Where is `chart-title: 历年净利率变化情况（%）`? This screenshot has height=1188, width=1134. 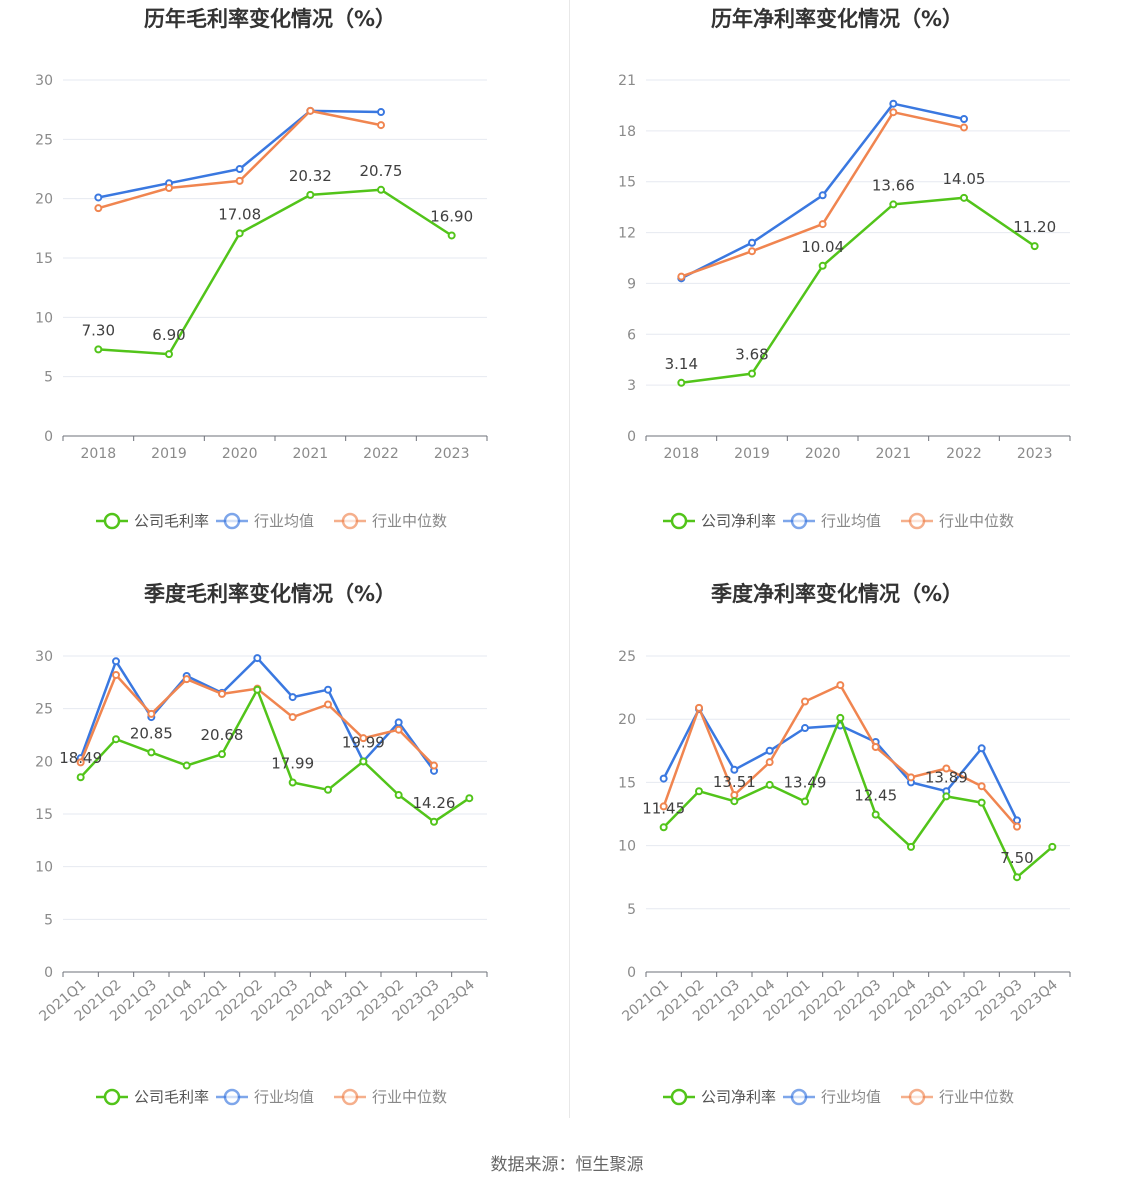
chart-title: 历年净利率变化情况（%） is located at coordinates (837, 19).